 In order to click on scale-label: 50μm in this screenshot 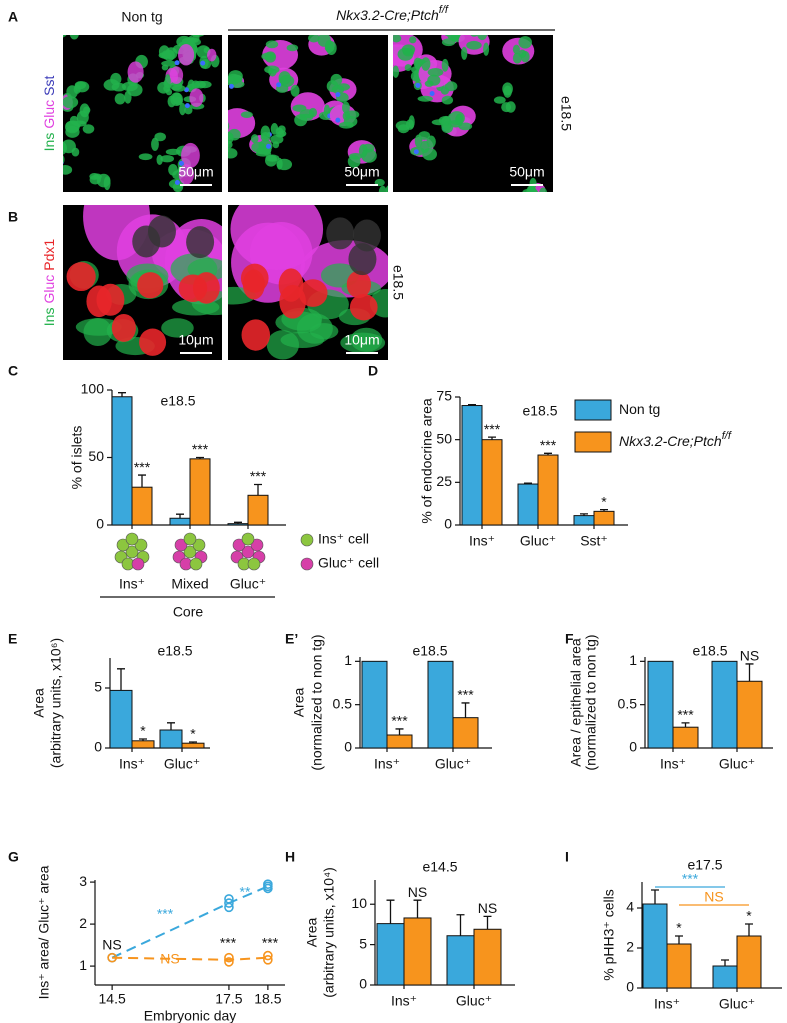, I will do `click(526, 172)`.